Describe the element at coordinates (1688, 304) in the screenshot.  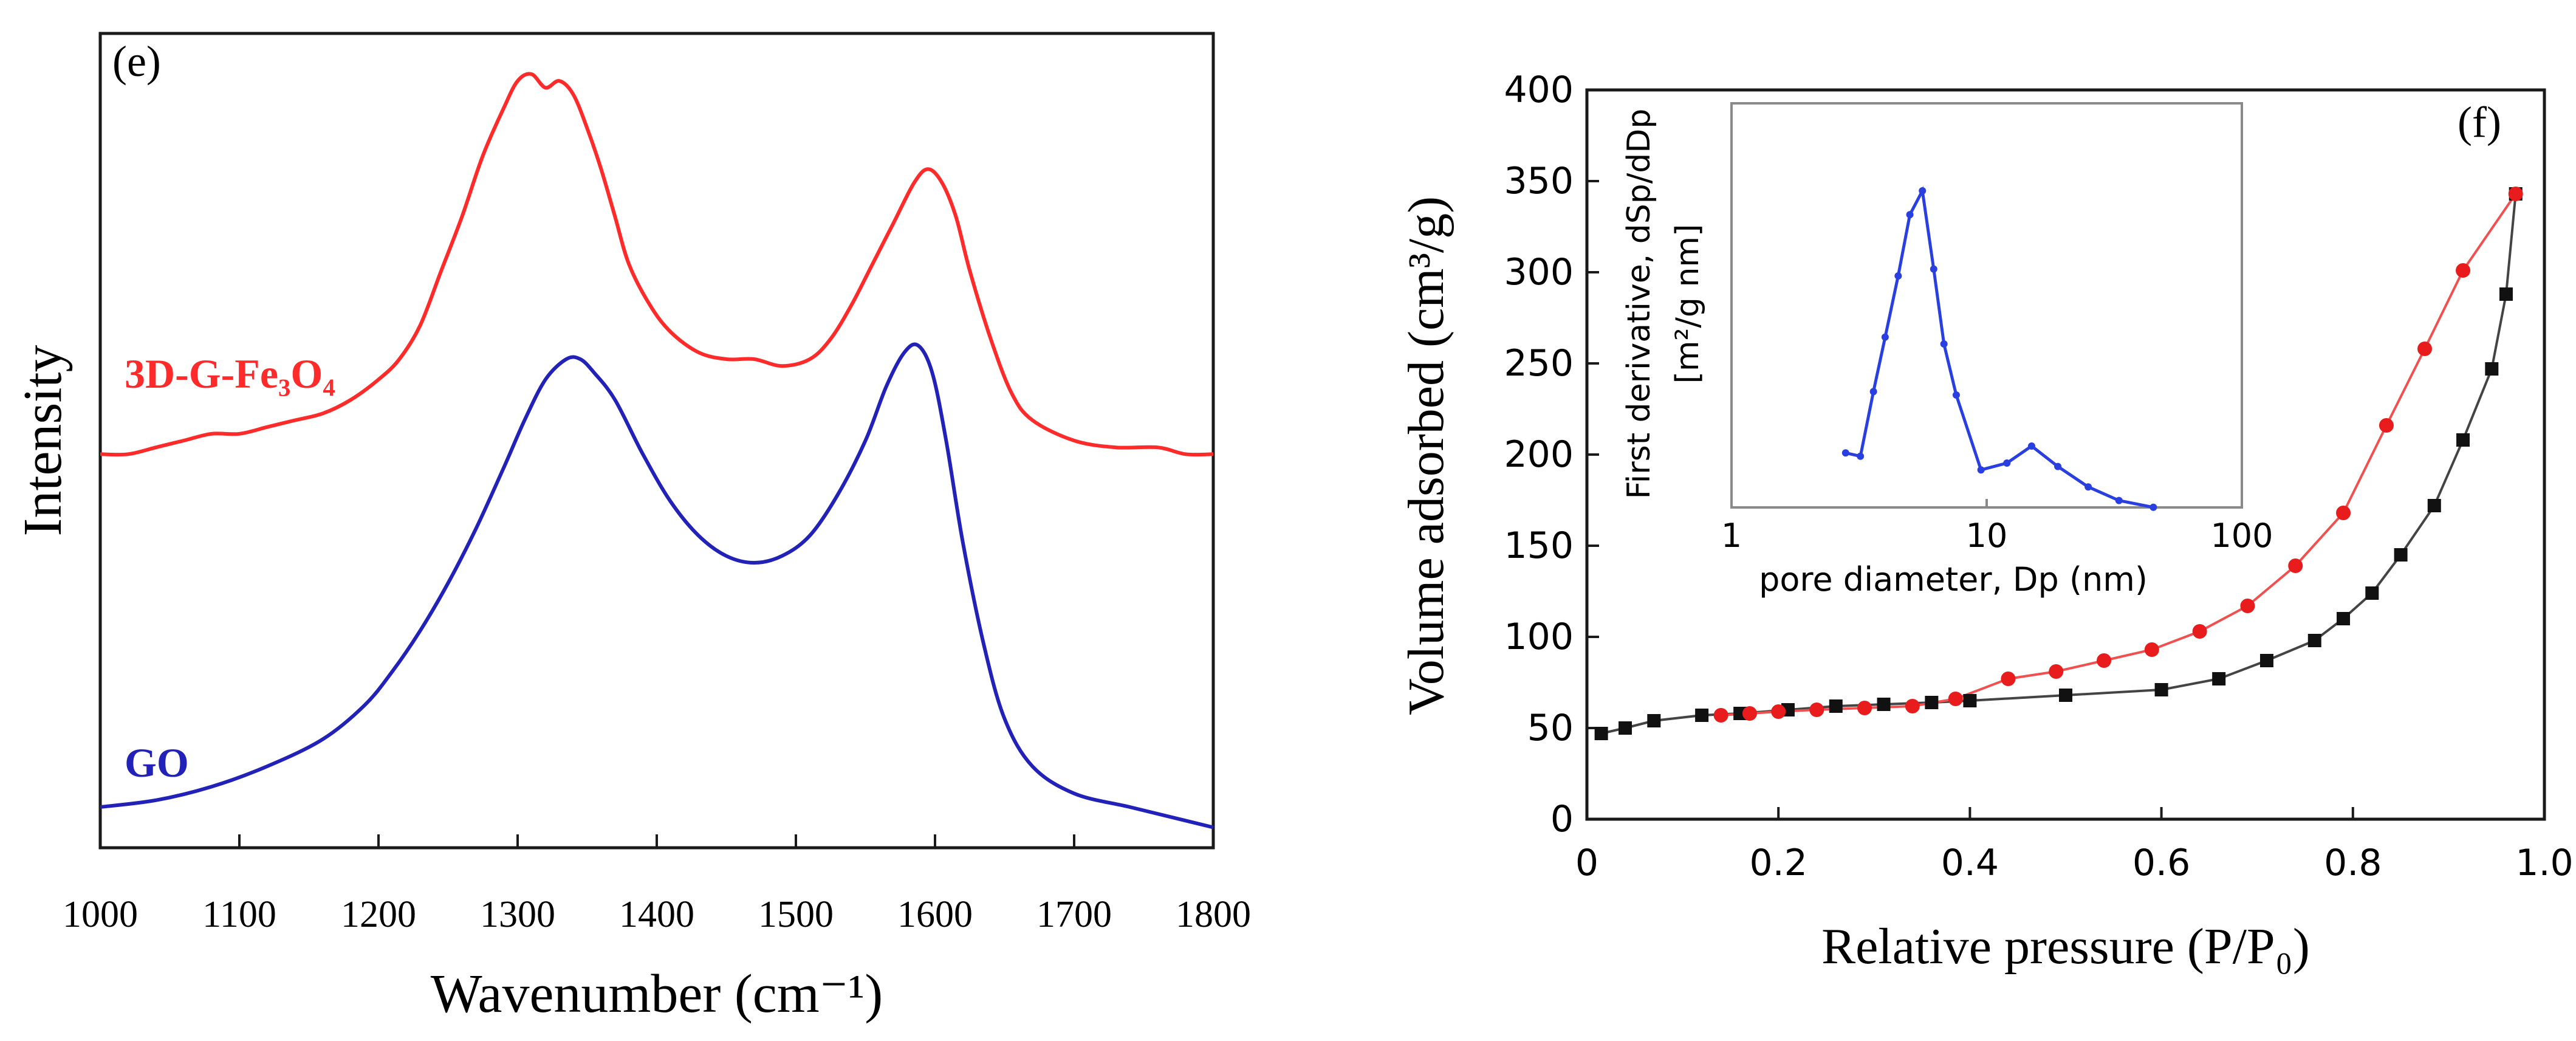
I see `inset-y-axis-label-line2: [m²/g nm]` at that location.